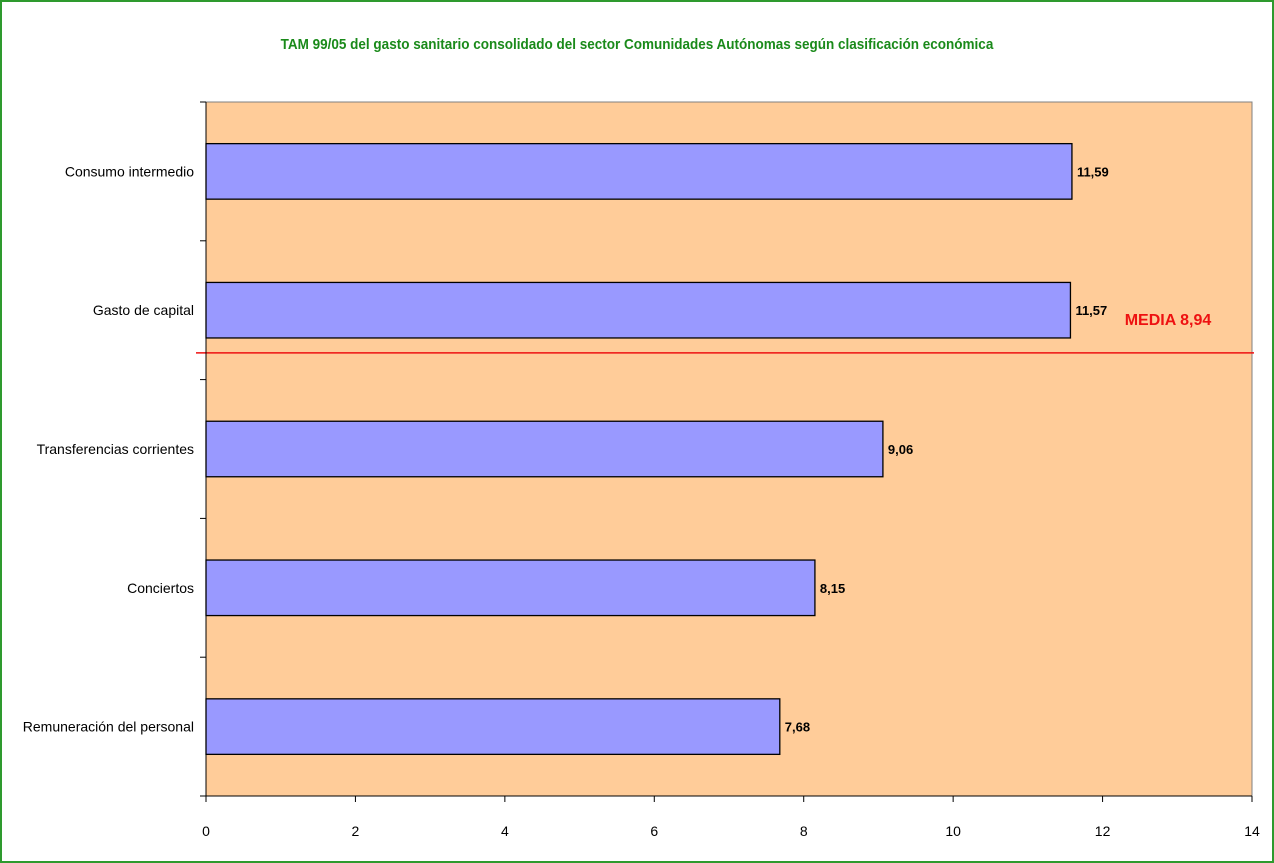 This screenshot has height=863, width=1274. Describe the element at coordinates (1252, 831) in the screenshot. I see `x-tick-label: 14` at that location.